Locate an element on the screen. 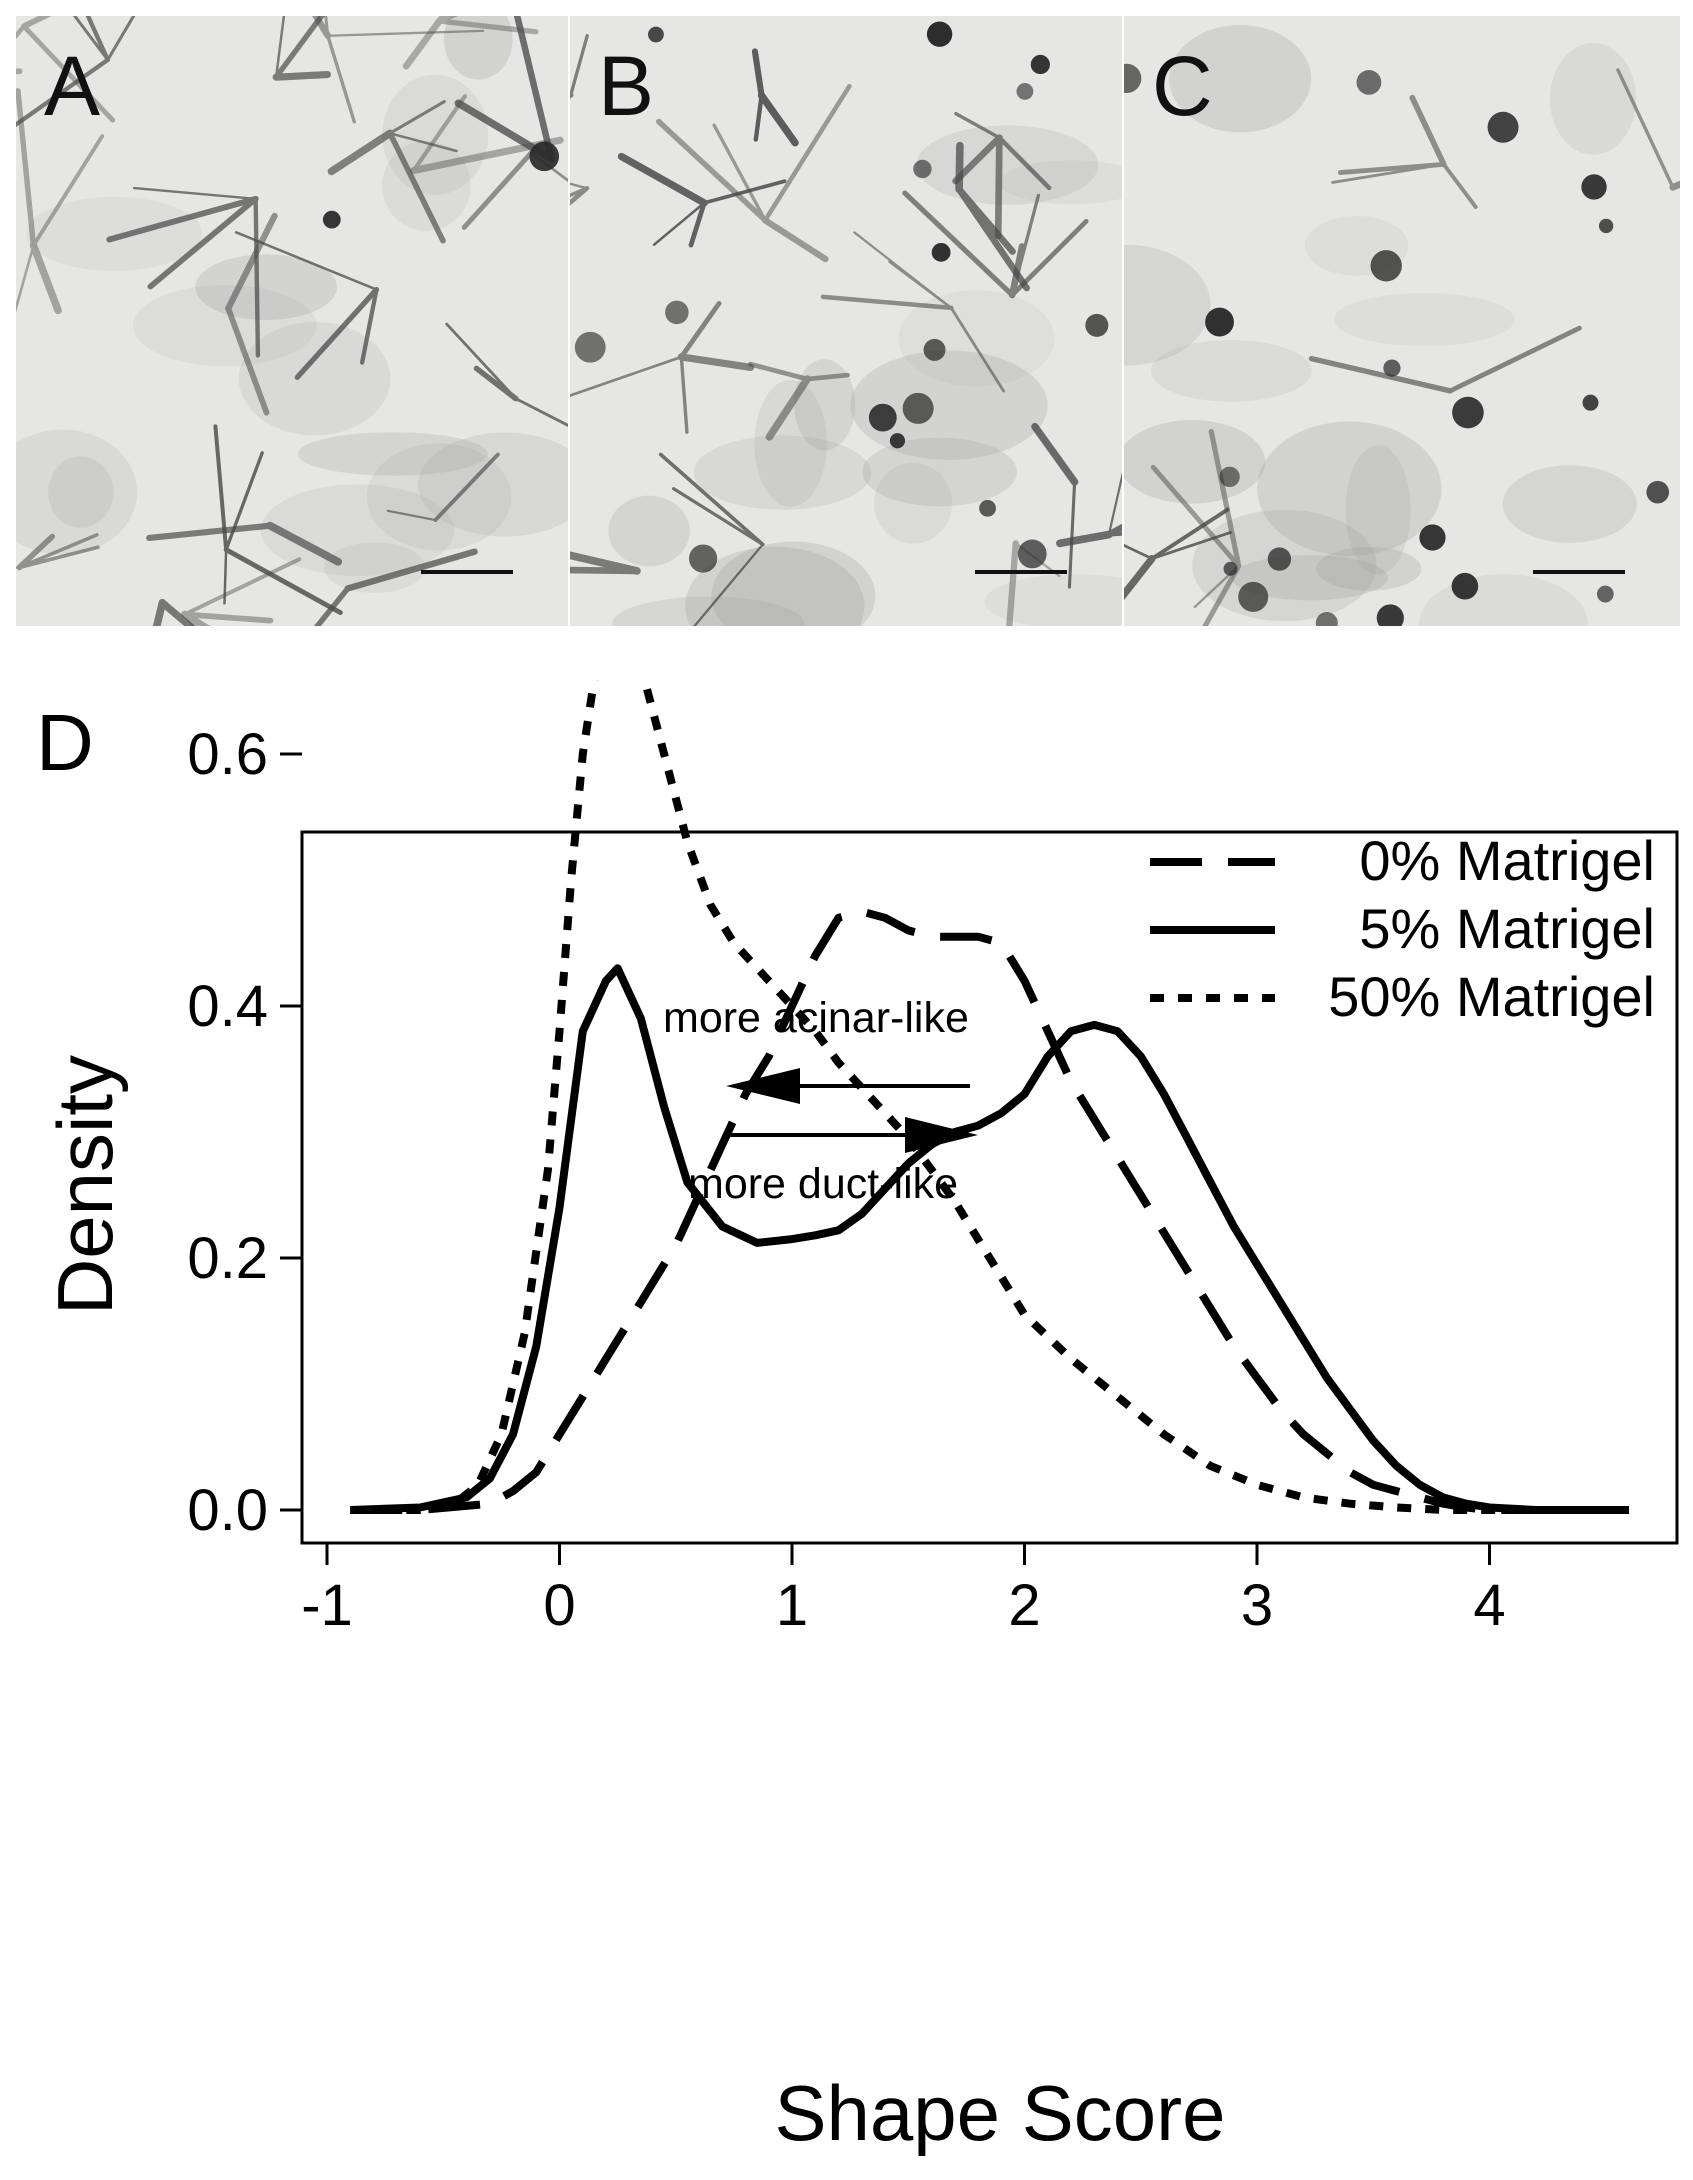  x-tick-label: -1 is located at coordinates (327, 1605).